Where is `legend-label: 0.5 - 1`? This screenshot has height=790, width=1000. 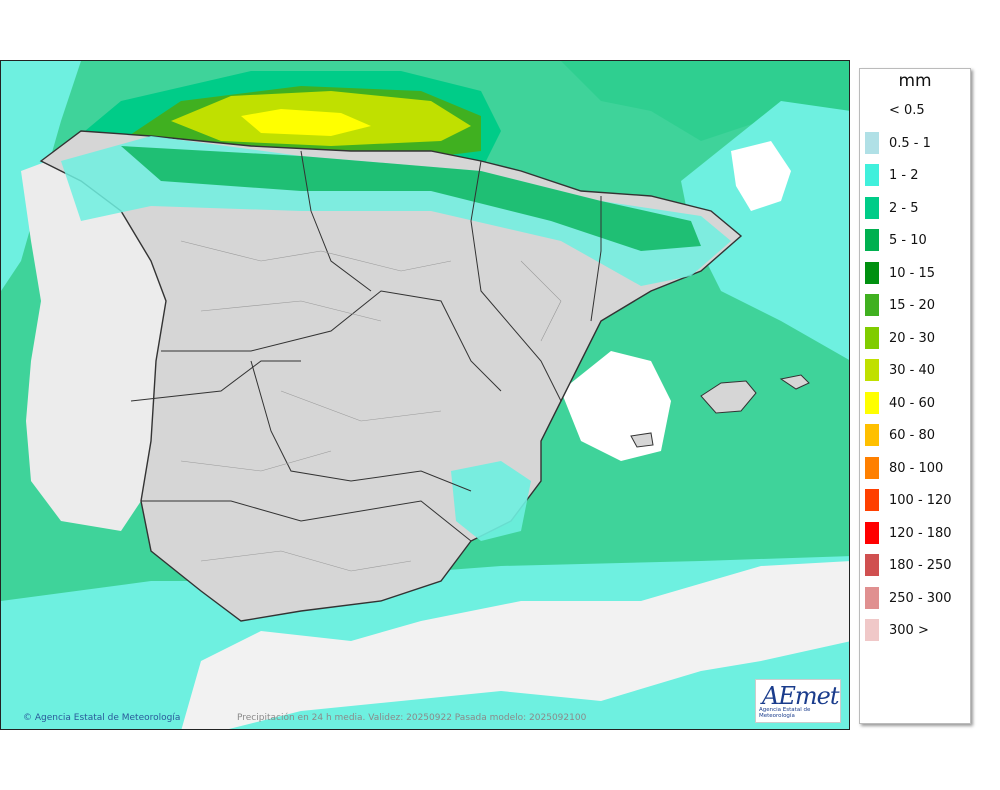
legend-label: 0.5 - 1 is located at coordinates (910, 143).